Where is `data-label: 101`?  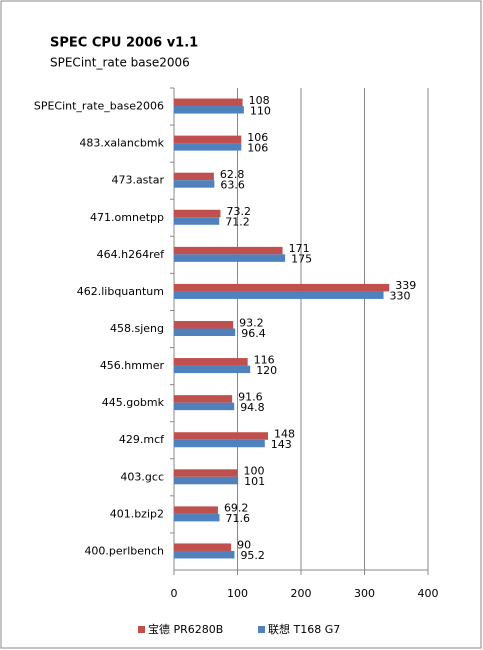
data-label: 101 is located at coordinates (254, 481).